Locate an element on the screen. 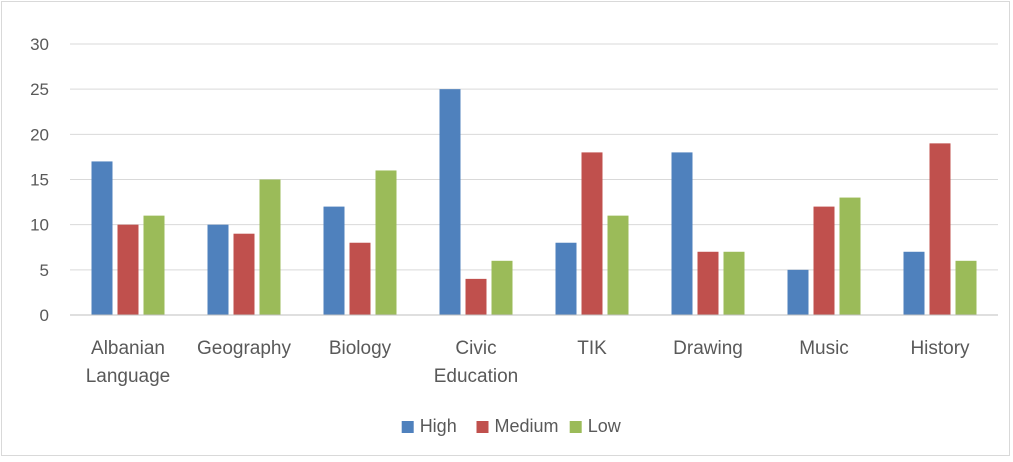  x-category-label: Albanian is located at coordinates (128, 348).